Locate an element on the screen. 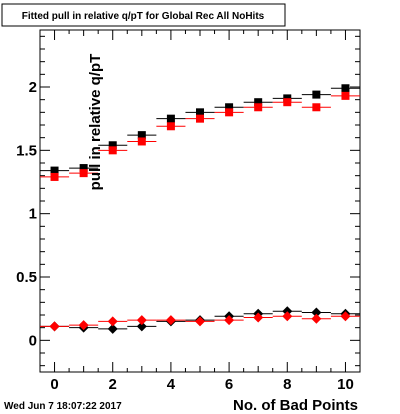 This screenshot has width=400, height=414. y-tick-label: 1 is located at coordinates (33, 214).